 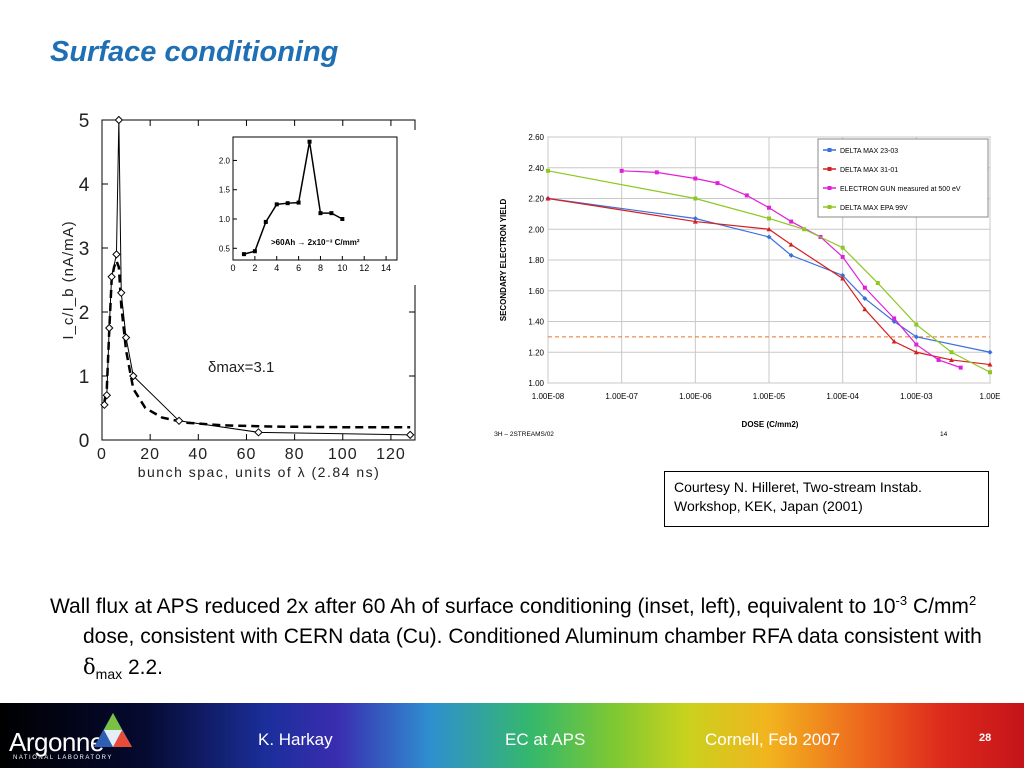 I want to click on left-y-tick-label: 0, so click(x=84, y=441).